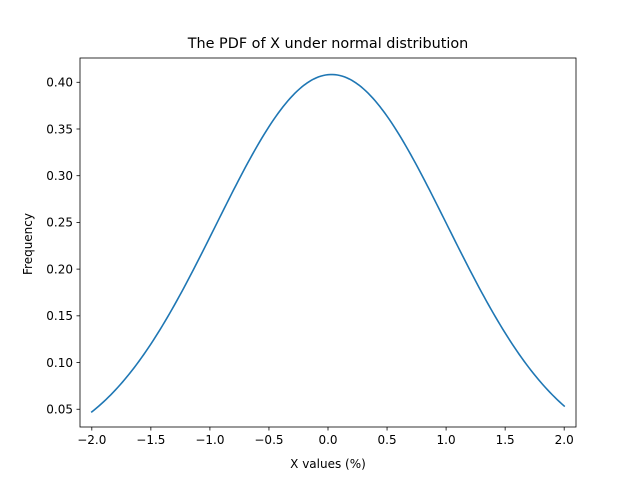  I want to click on y-tick-label: 0.20, so click(59, 269).